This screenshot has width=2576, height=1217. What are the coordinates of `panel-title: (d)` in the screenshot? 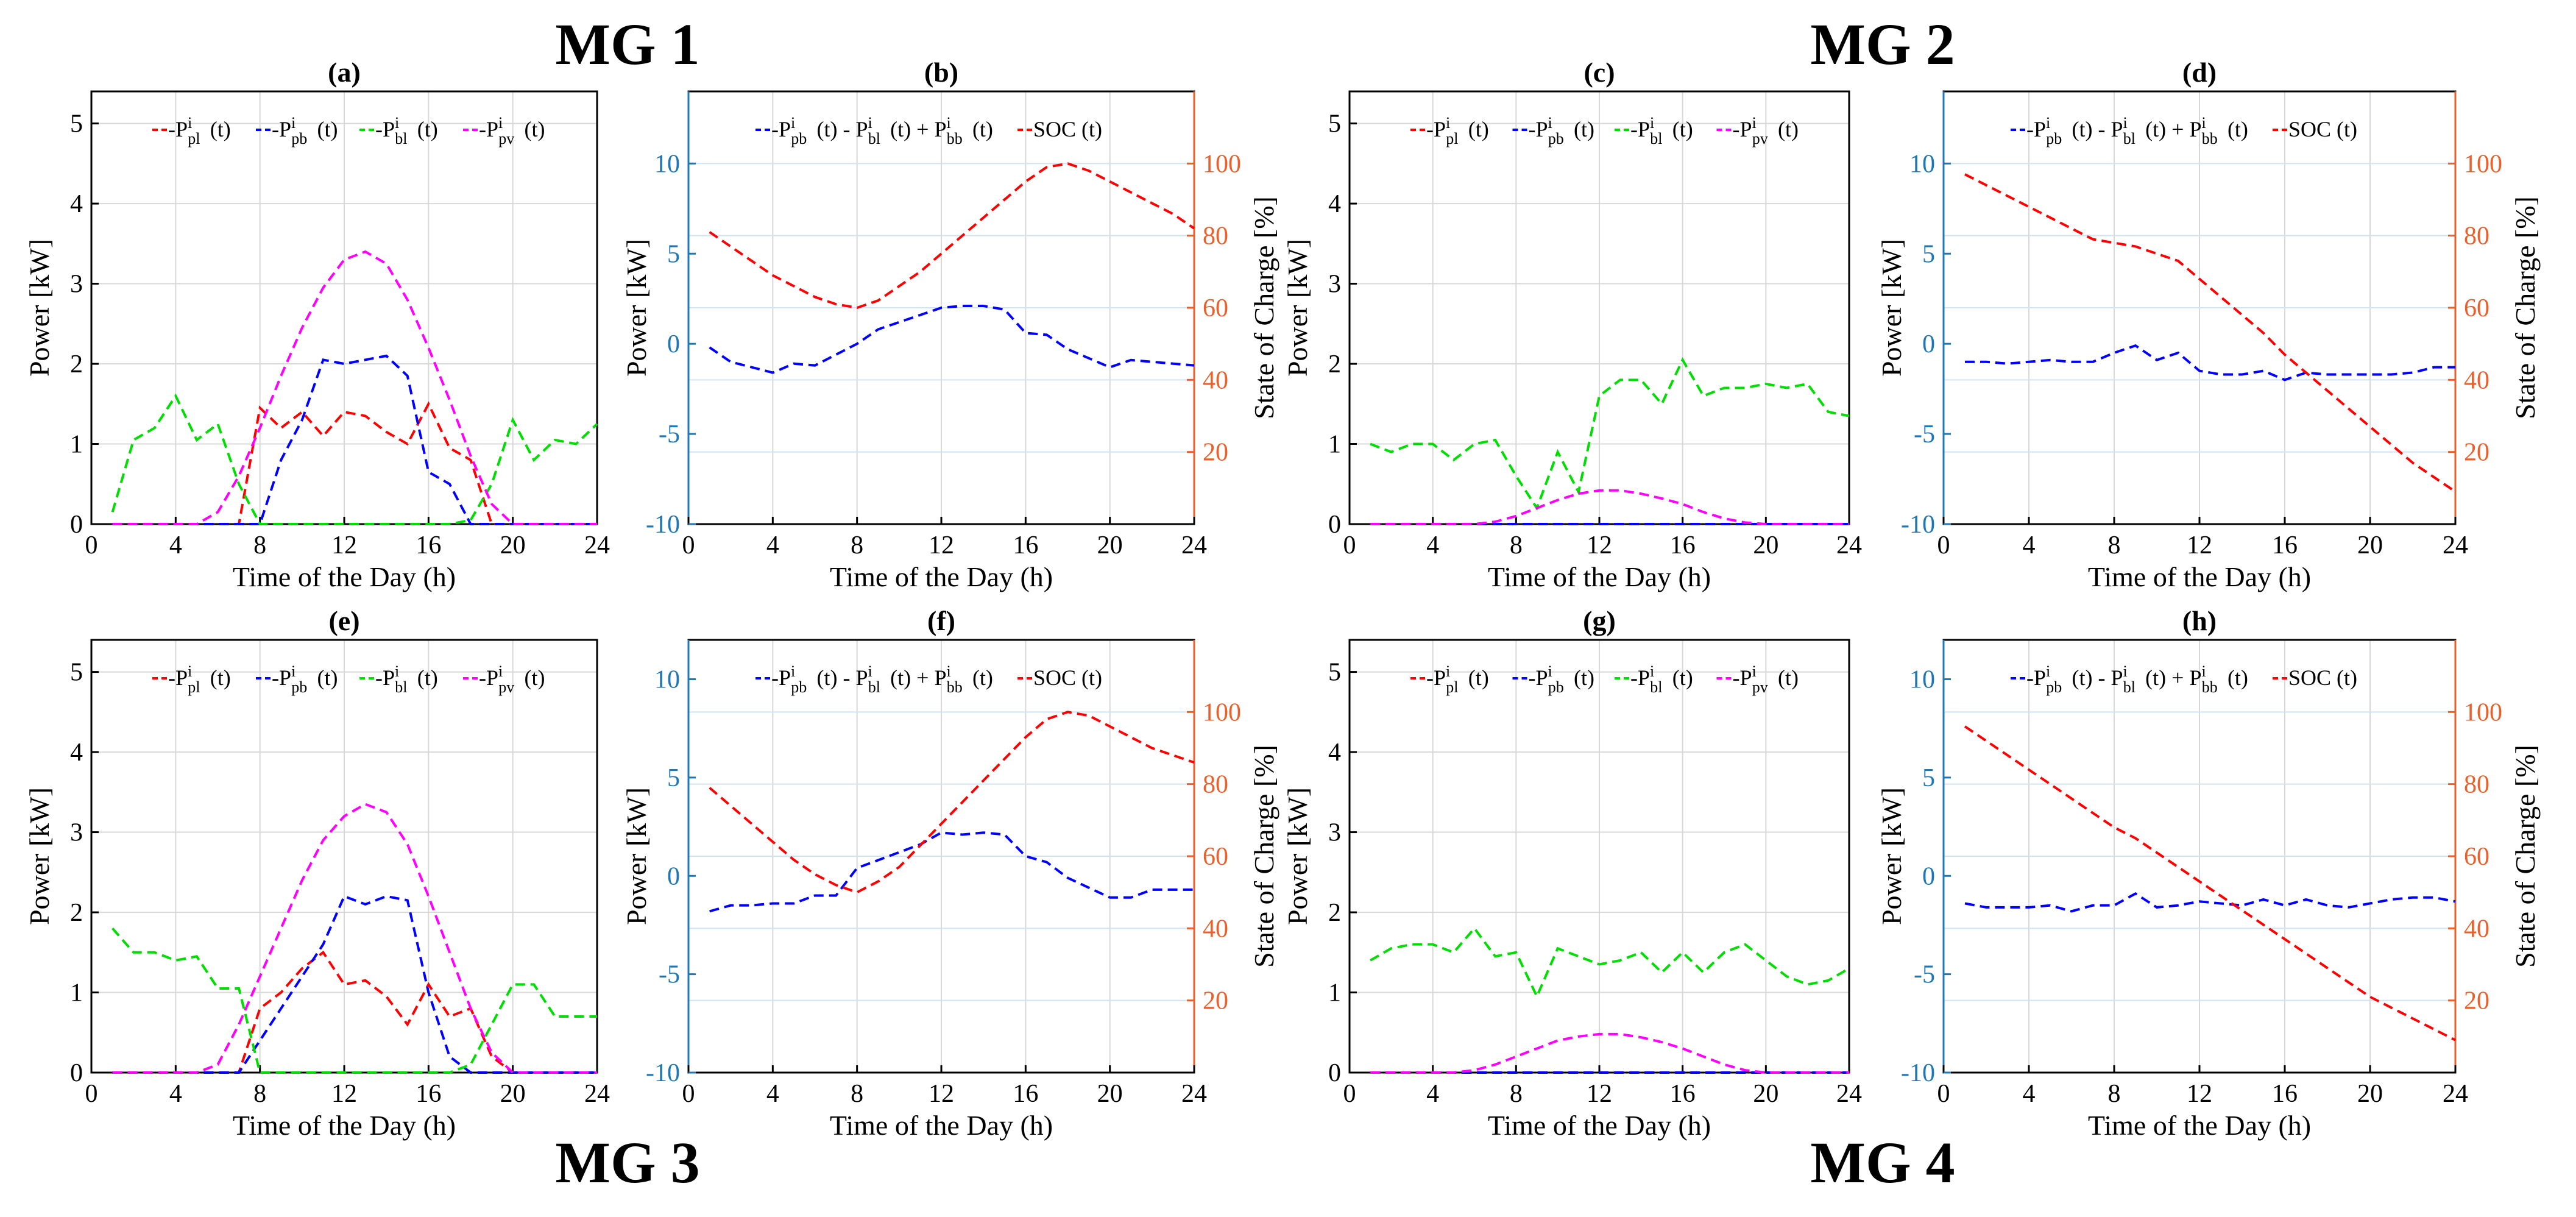 It's located at (2199, 72).